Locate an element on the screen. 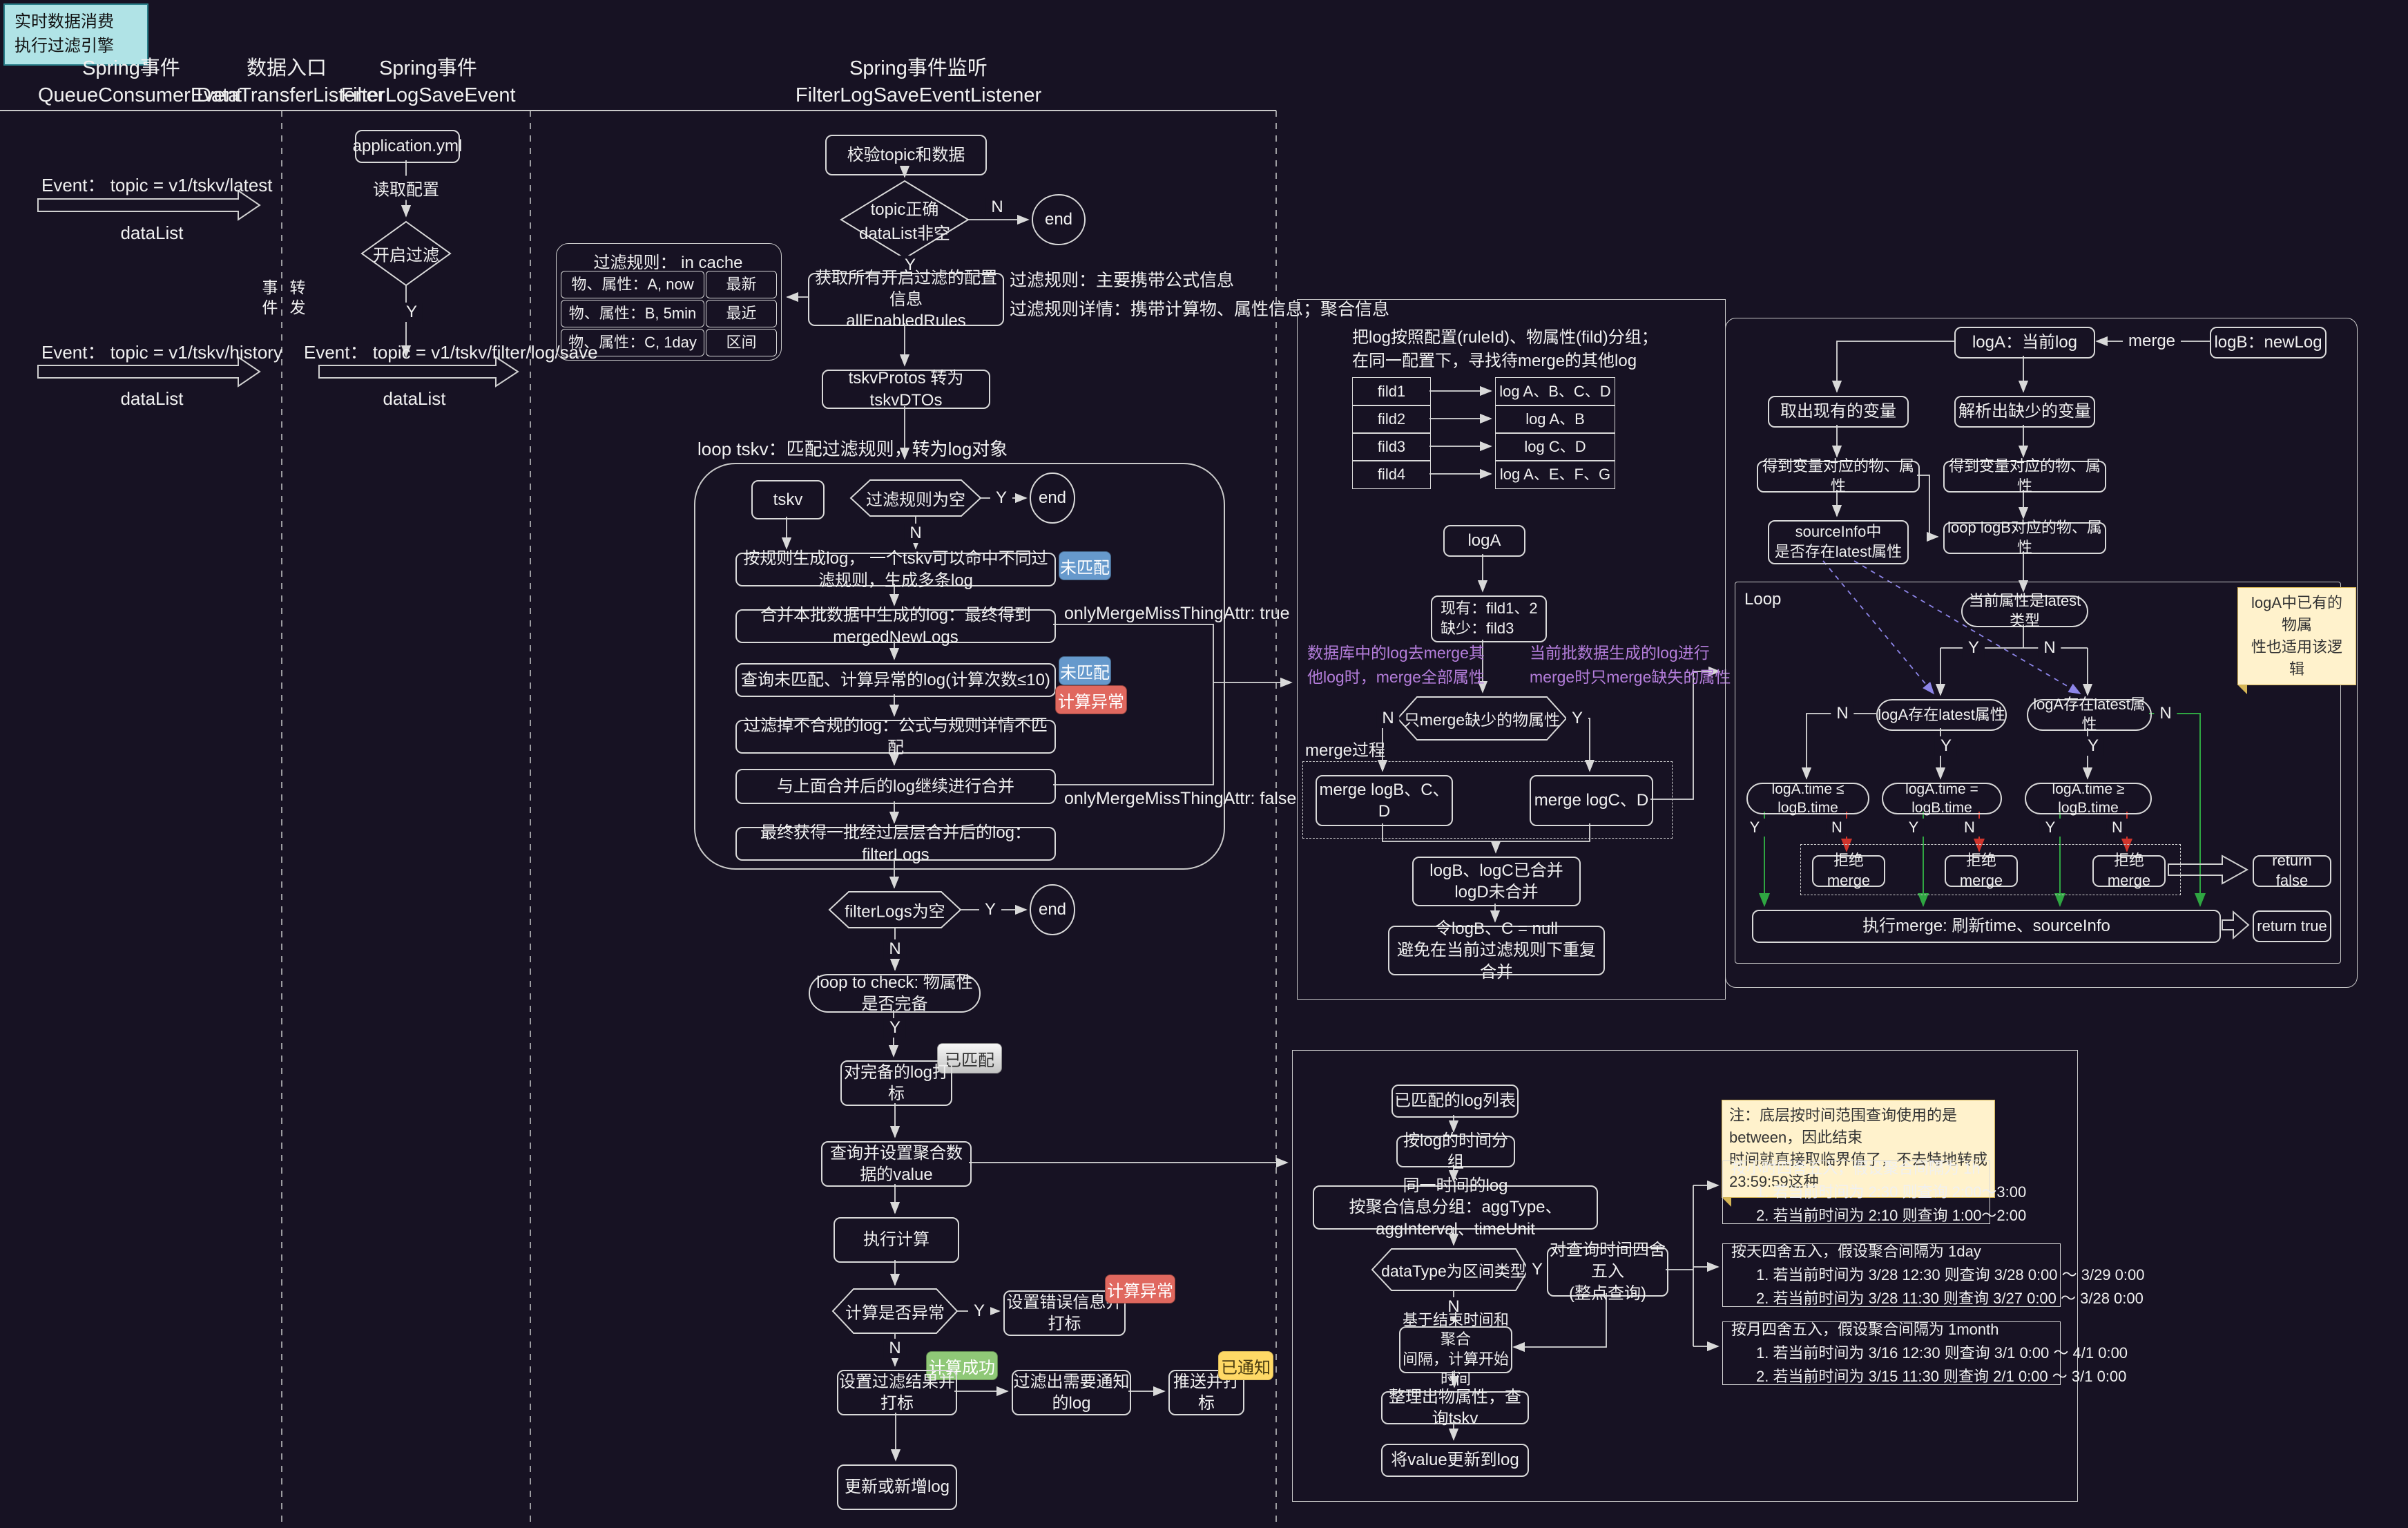 This screenshot has width=2408, height=1528. rule2-type: 最近 is located at coordinates (741, 313).